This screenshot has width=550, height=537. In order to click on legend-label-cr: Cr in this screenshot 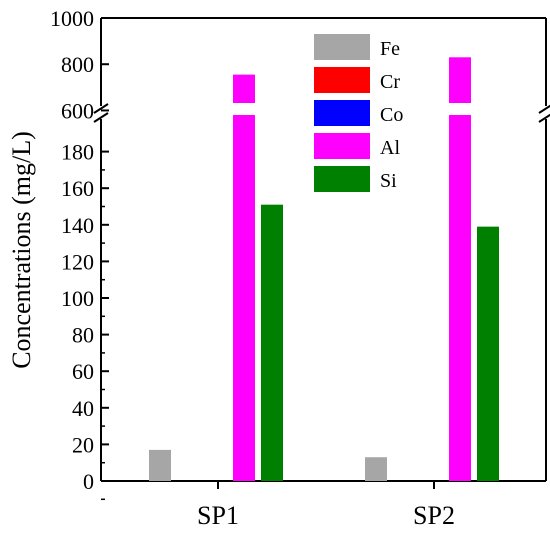, I will do `click(390, 82)`.